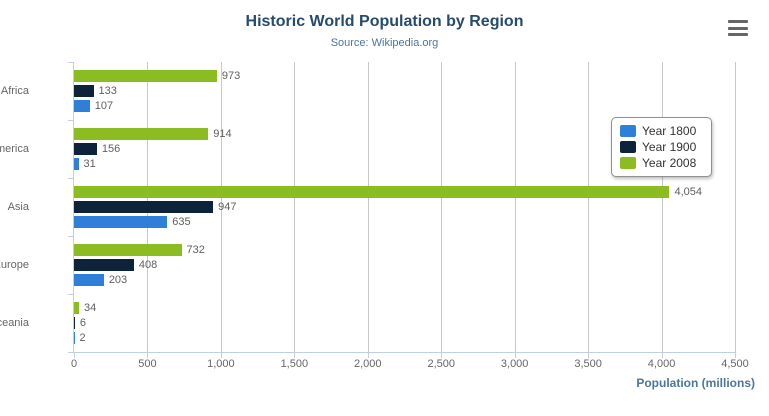 This screenshot has width=769, height=416. I want to click on legend-item-year-1800: Year 1800, so click(661, 131).